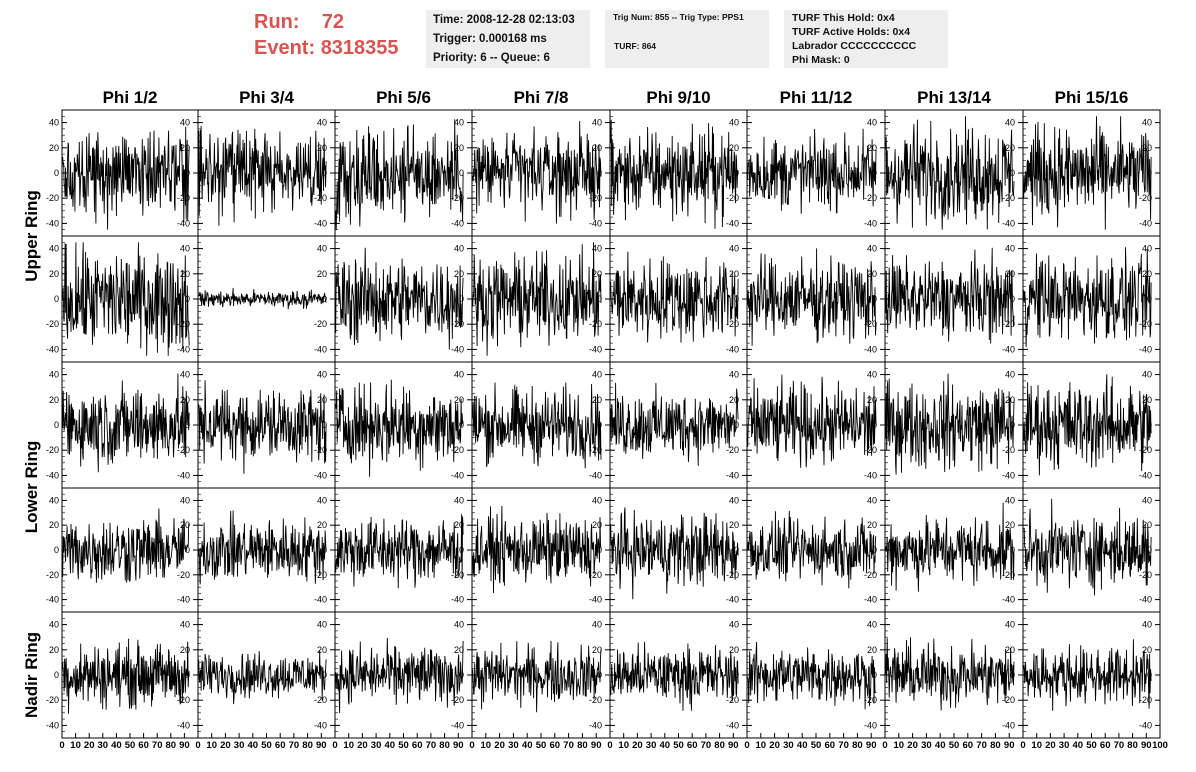 The height and width of the screenshot is (772, 1196). I want to click on priority-text: Priority: 6 -- Queue: 6, so click(491, 58).